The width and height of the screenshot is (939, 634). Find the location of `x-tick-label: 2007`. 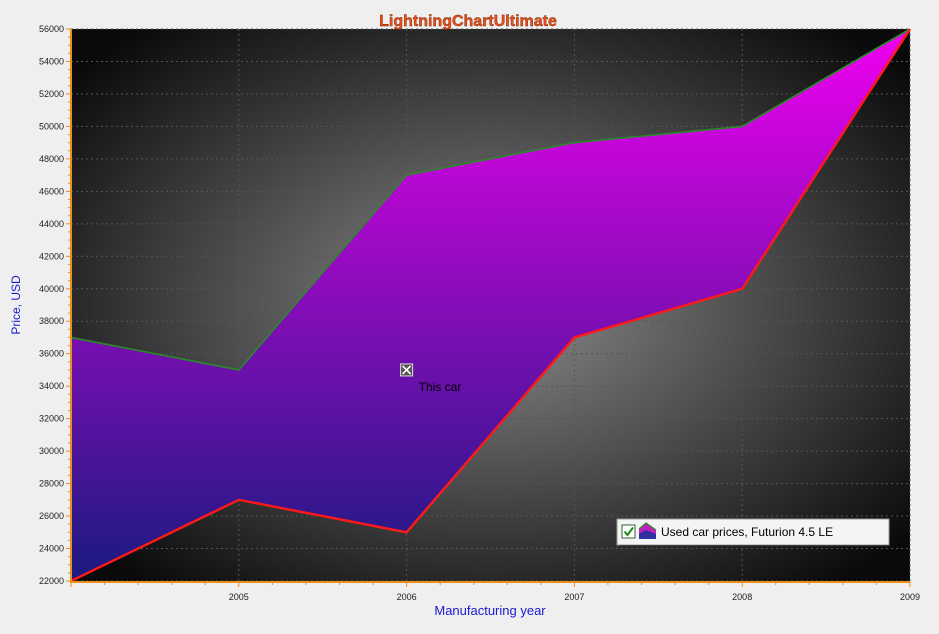

x-tick-label: 2007 is located at coordinates (574, 597).